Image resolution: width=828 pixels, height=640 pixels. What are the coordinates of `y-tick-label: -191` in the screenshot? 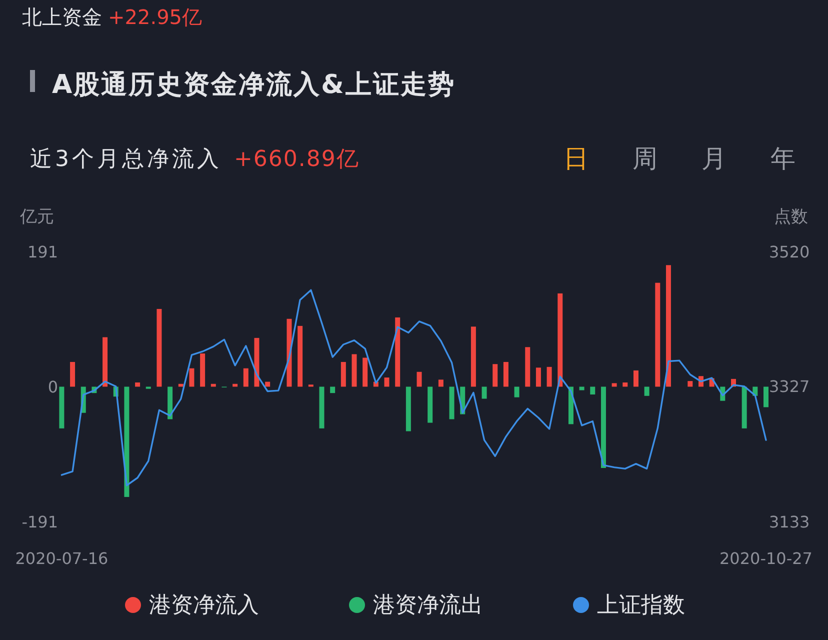 It's located at (40, 522).